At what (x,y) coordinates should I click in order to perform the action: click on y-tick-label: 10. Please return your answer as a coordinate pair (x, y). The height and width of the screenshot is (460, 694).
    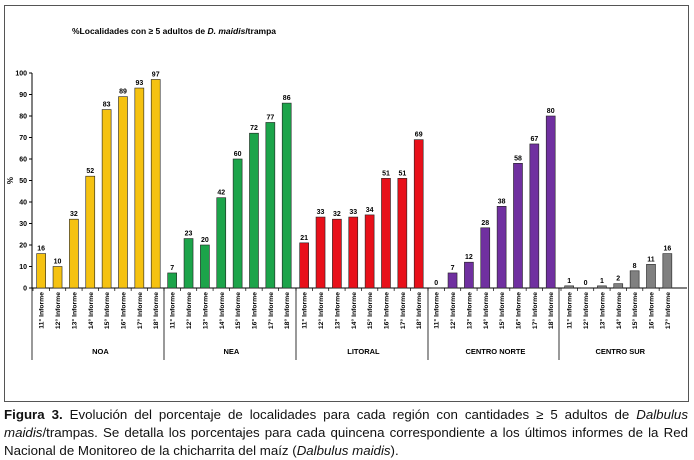
    Looking at the image, I should click on (23, 267).